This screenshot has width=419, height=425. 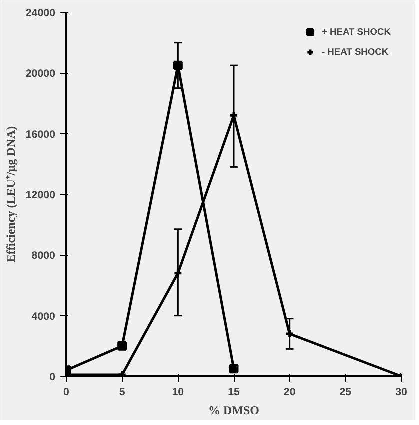 I want to click on x-tick-label: 0, so click(x=67, y=392).